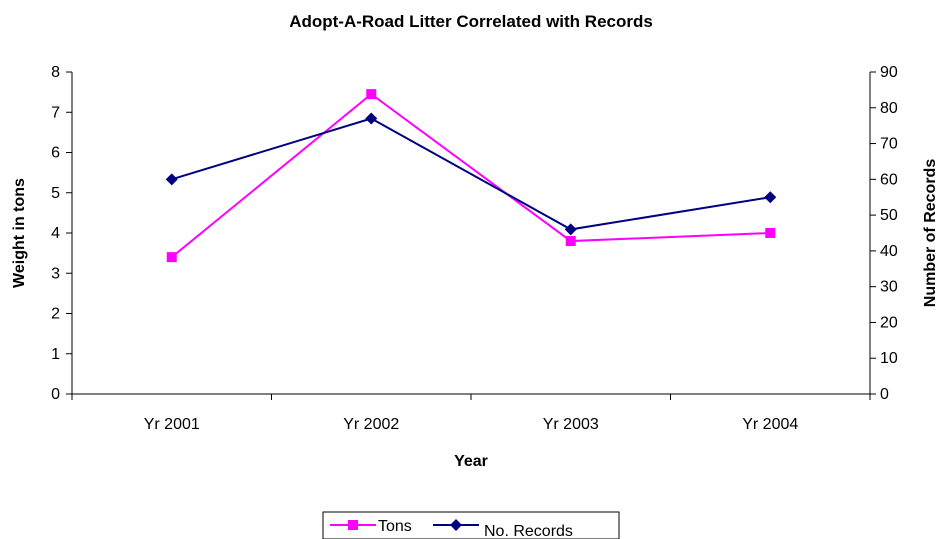  What do you see at coordinates (884, 394) in the screenshot?
I see `y2-tick-label: 0` at bounding box center [884, 394].